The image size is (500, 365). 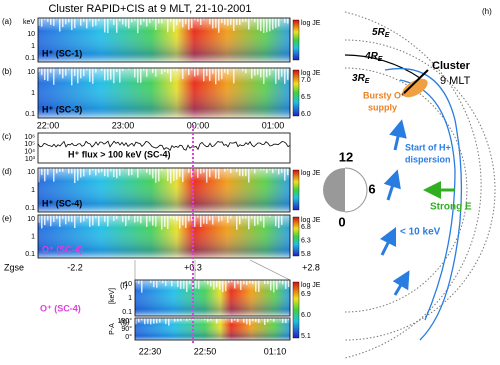 What do you see at coordinates (7, 136) in the screenshot?
I see `panel-label: (c)` at bounding box center [7, 136].